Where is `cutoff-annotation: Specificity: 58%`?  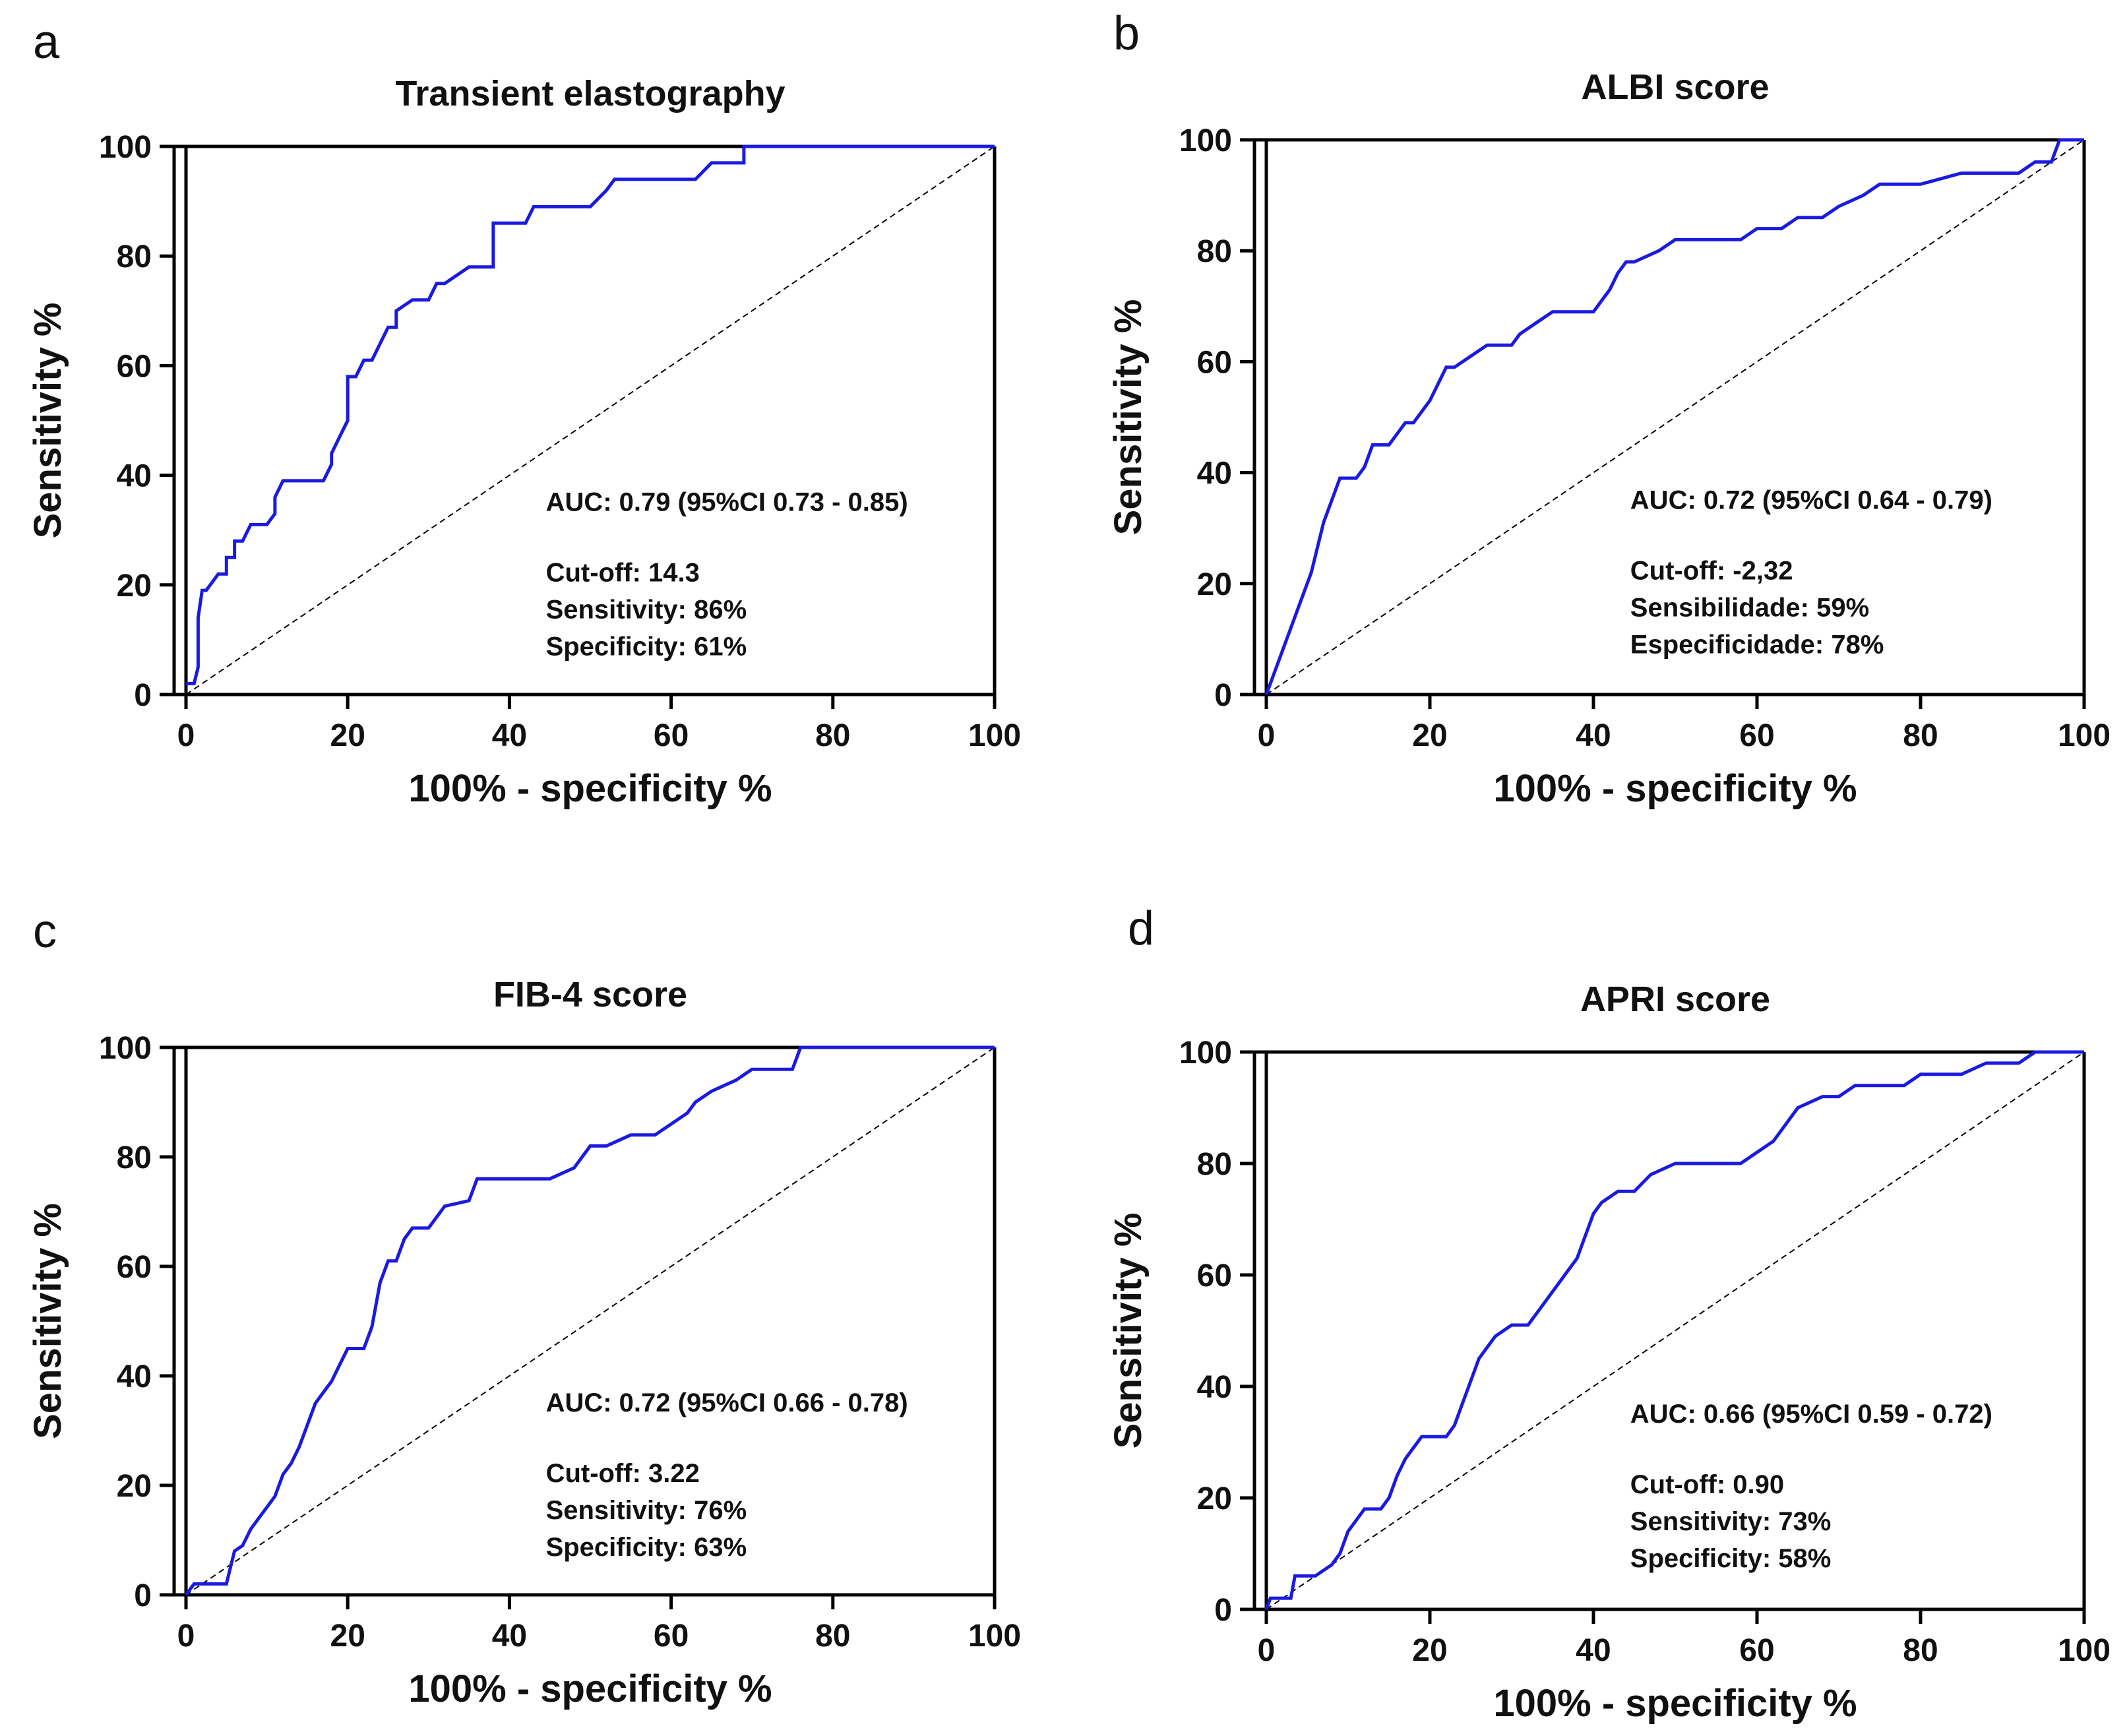 cutoff-annotation: Specificity: 58% is located at coordinates (1731, 1558).